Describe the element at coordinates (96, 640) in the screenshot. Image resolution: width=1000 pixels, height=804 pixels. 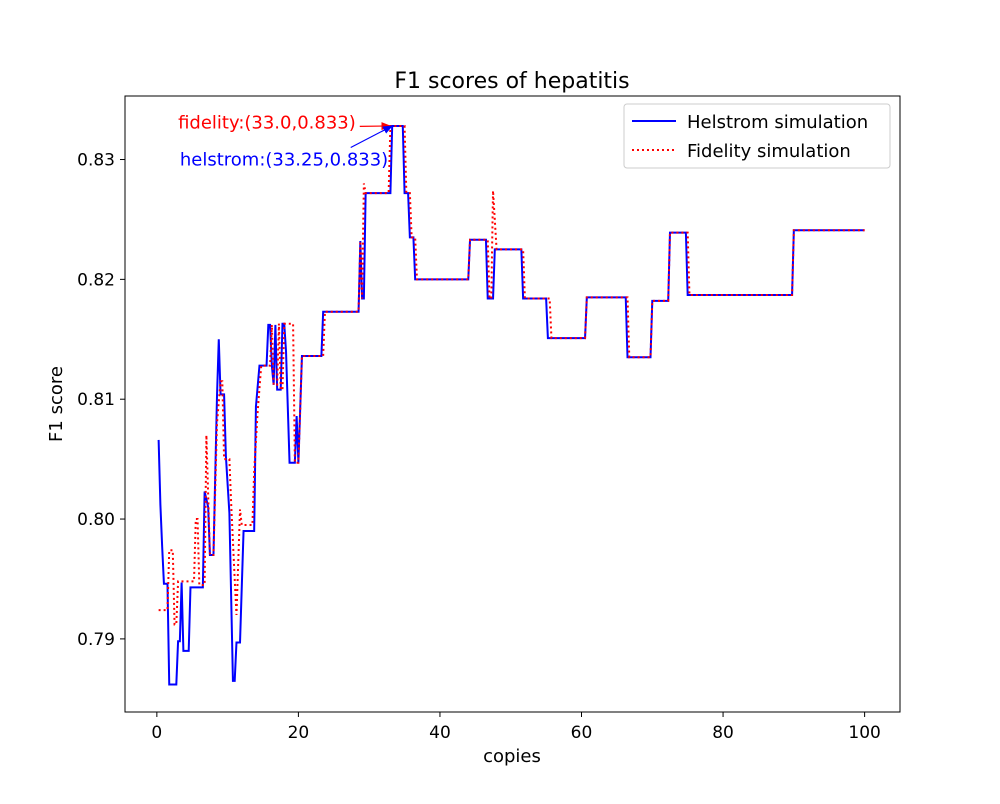
I see `y-tick-label: 0.79` at that location.